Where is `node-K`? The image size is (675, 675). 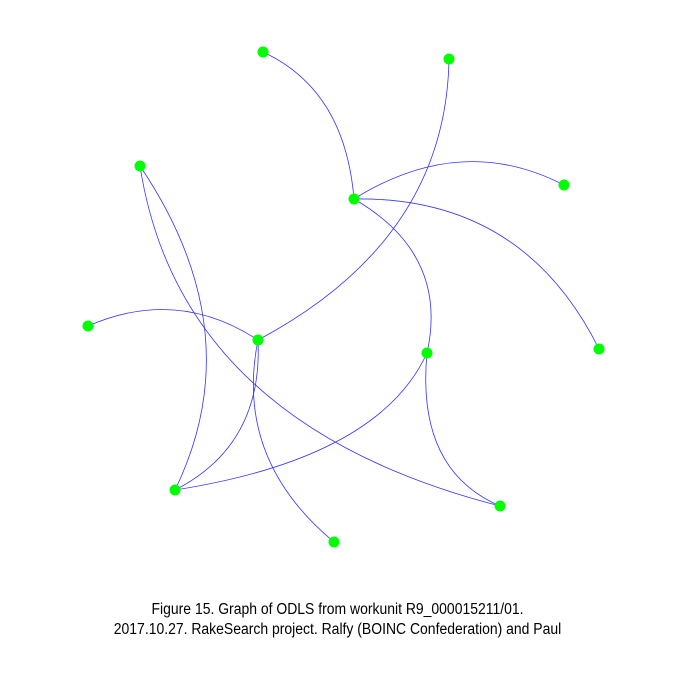
node-K is located at coordinates (500, 506).